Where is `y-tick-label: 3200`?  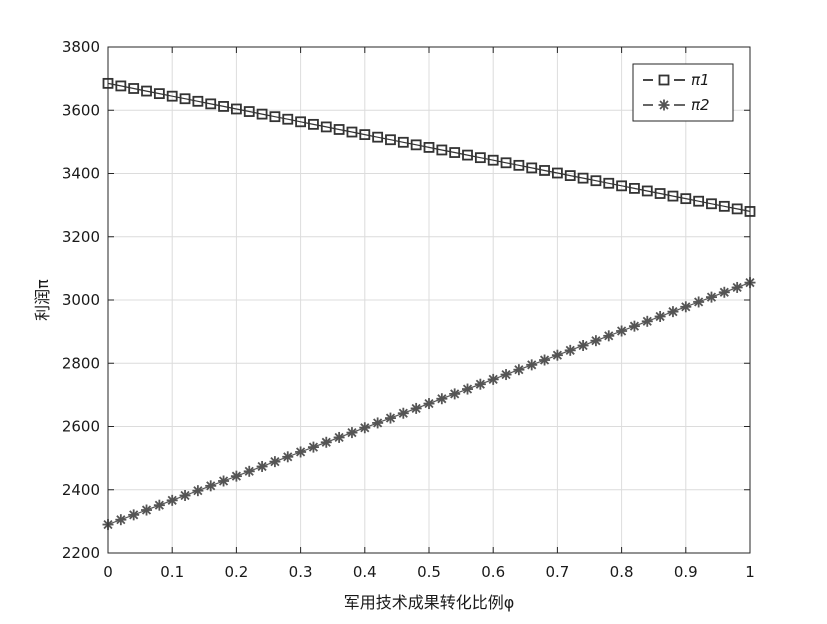 y-tick-label: 3200 is located at coordinates (81, 237).